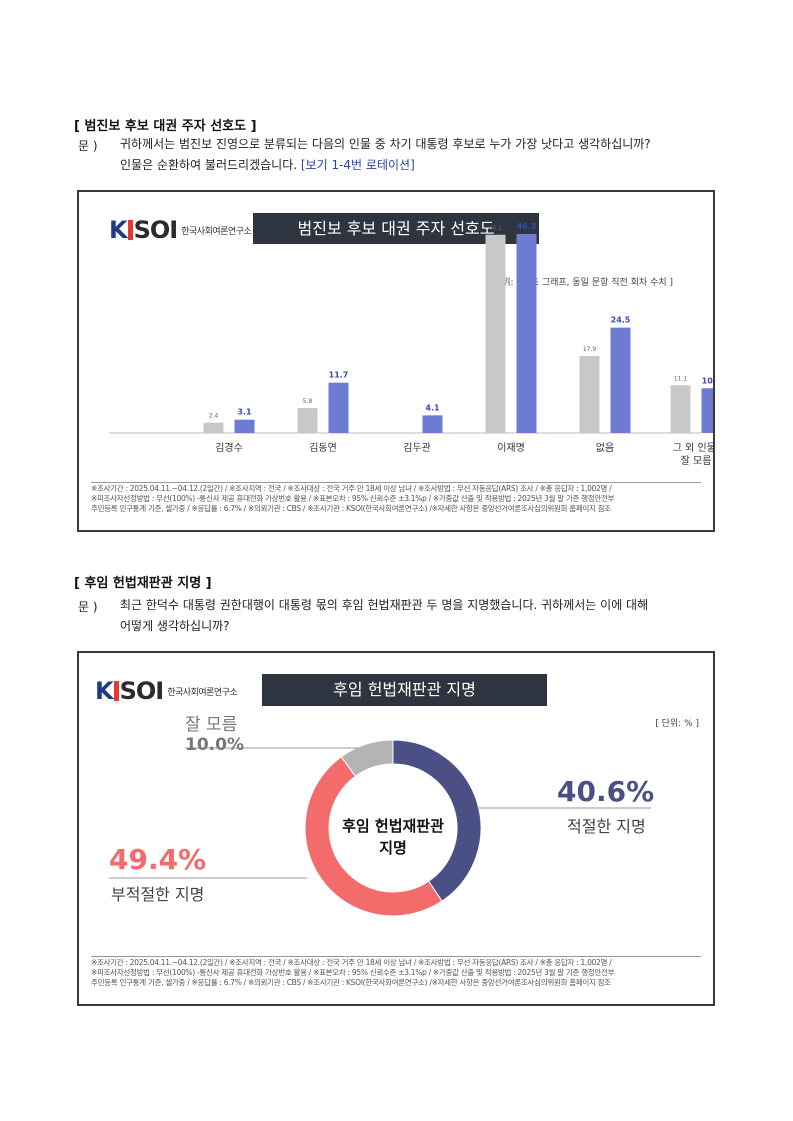  What do you see at coordinates (175, 626) in the screenshot?
I see `section2-question-line2: 어떻게 생각하십니까?` at bounding box center [175, 626].